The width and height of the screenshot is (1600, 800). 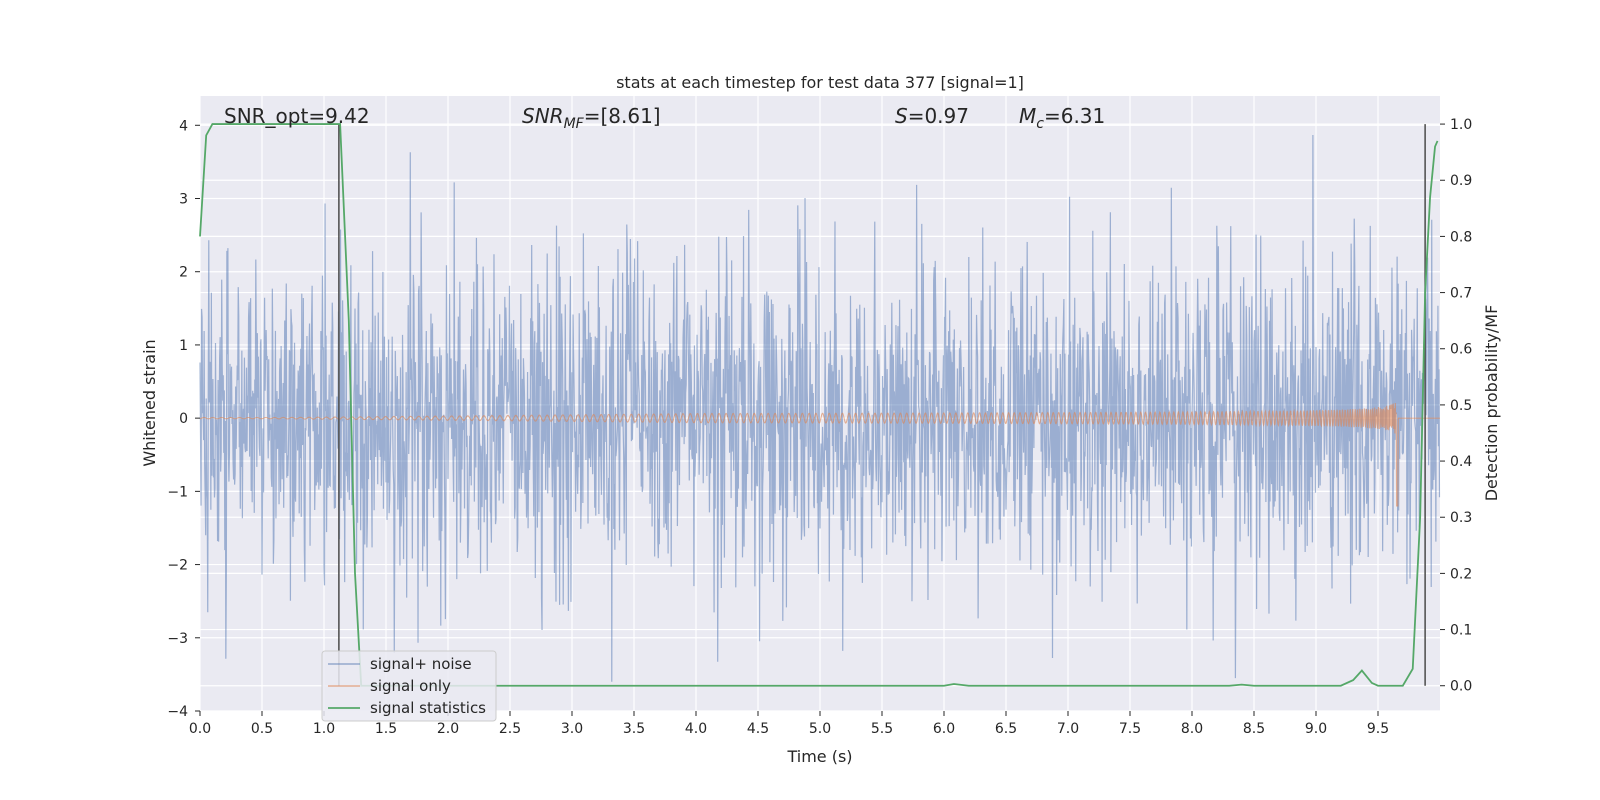 I want to click on right-y-tick-label: 0.9, so click(x=1461, y=181).